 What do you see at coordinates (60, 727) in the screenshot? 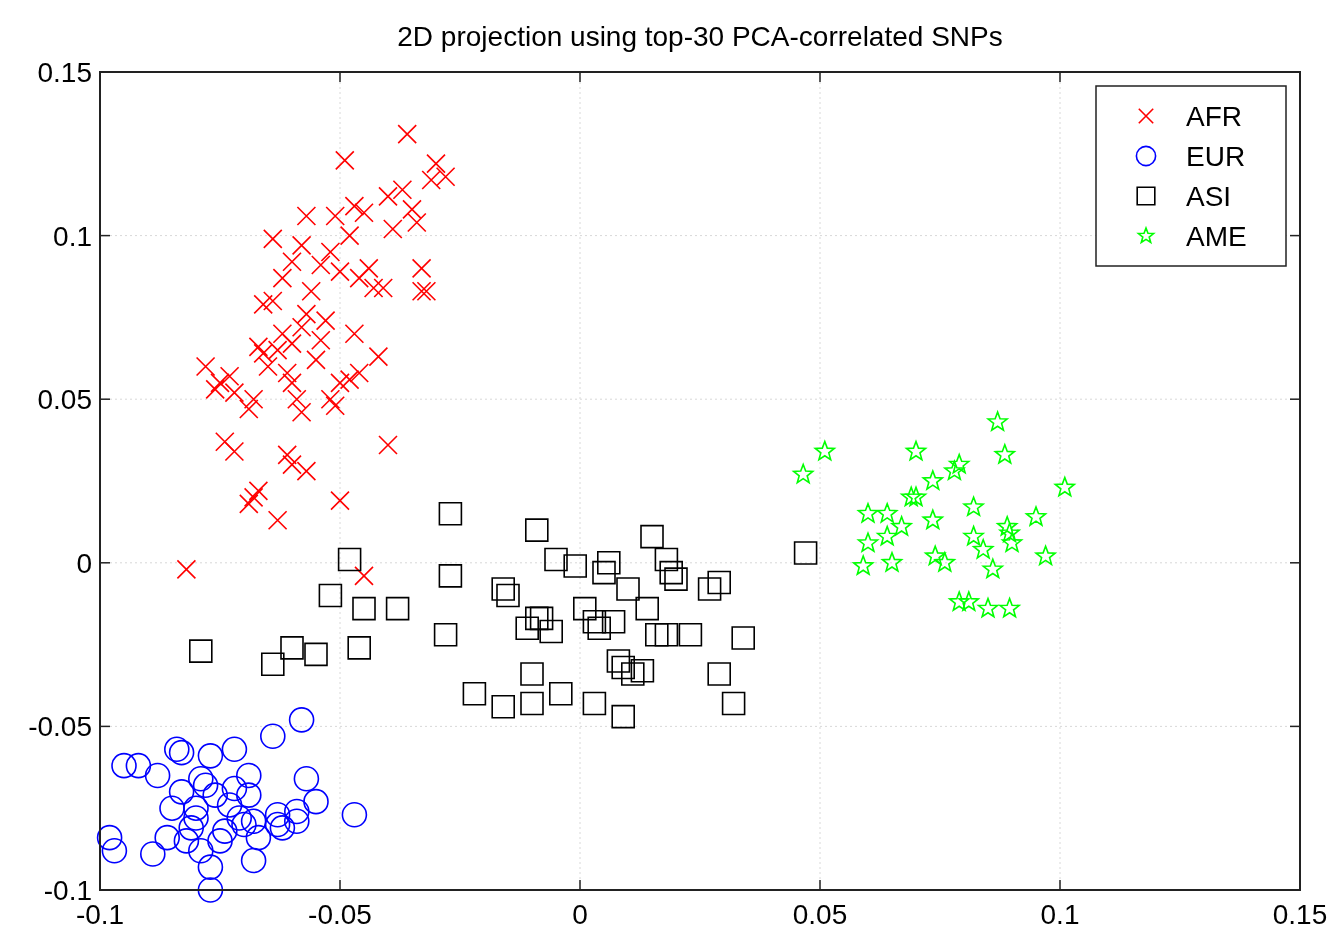
I see `y-tick-label: -0.05` at bounding box center [60, 727].